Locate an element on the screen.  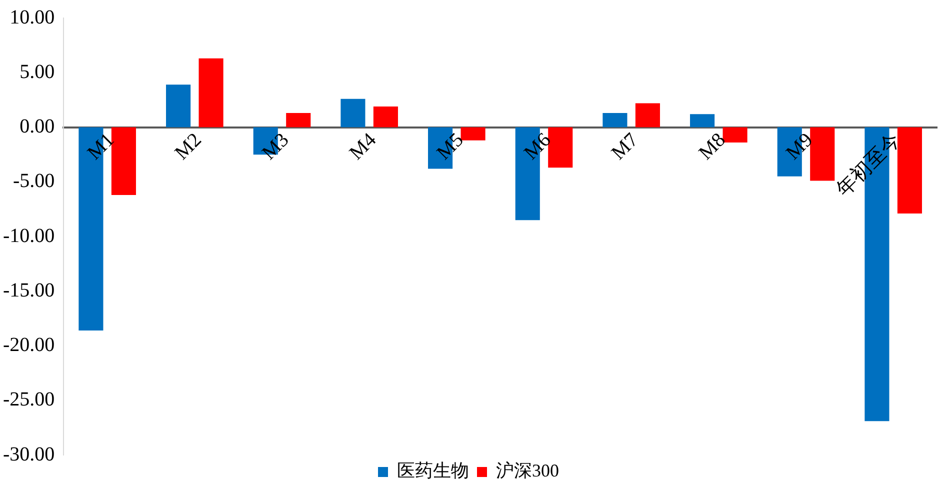
y-tick-label: -25.00 is located at coordinates (28, 399).